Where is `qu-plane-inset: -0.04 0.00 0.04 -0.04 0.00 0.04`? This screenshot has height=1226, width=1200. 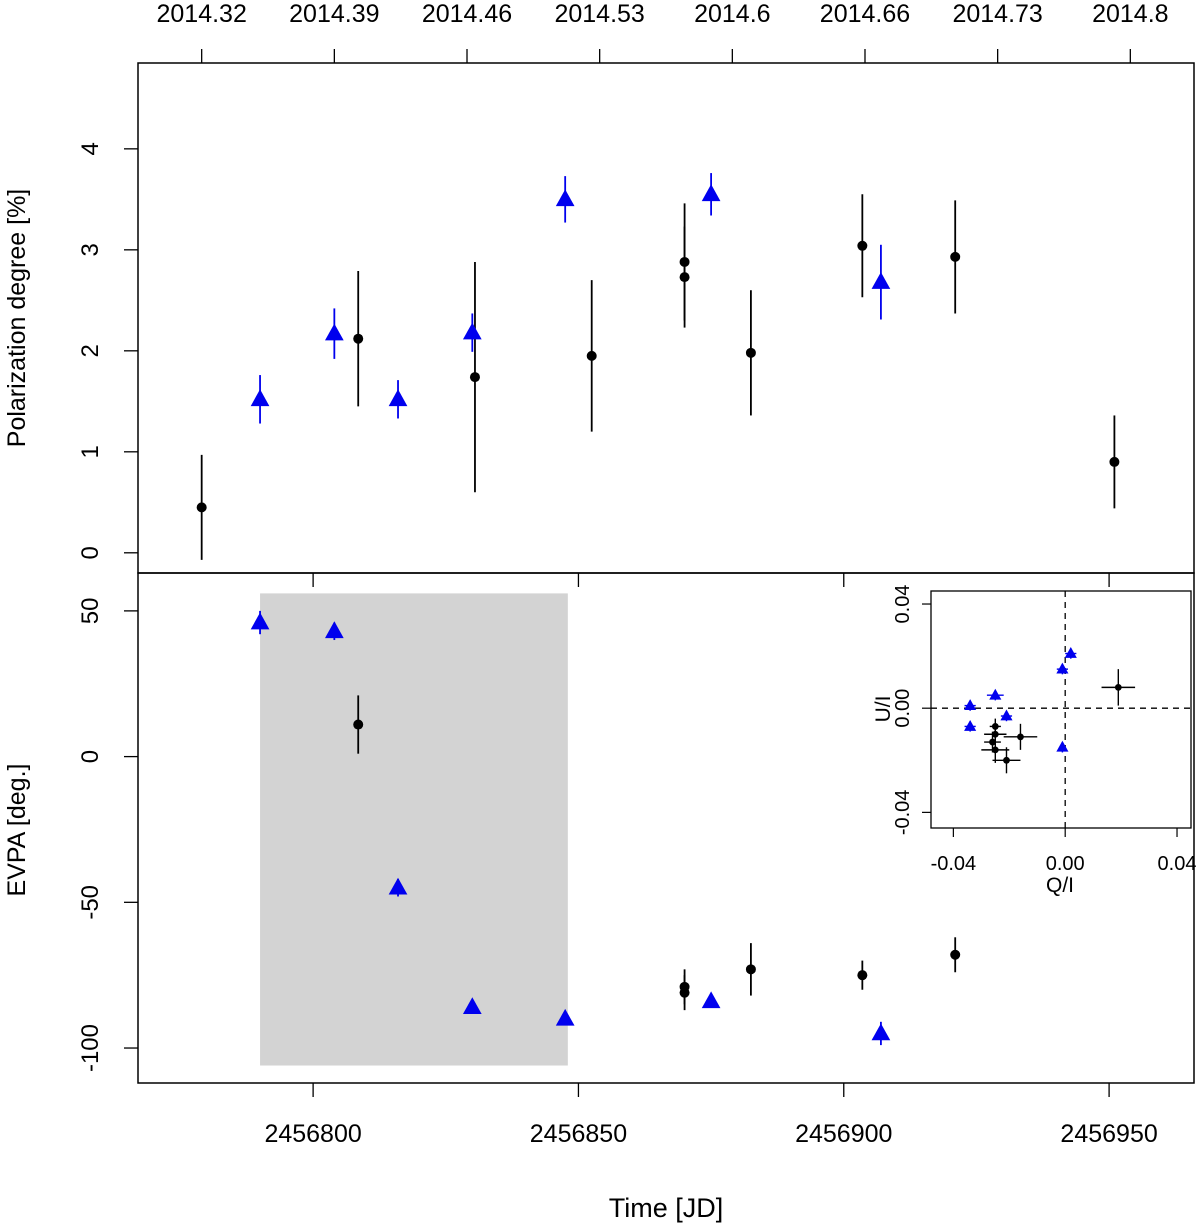 qu-plane-inset: -0.04 0.00 0.04 -0.04 0.00 0.04 is located at coordinates (1044, 730).